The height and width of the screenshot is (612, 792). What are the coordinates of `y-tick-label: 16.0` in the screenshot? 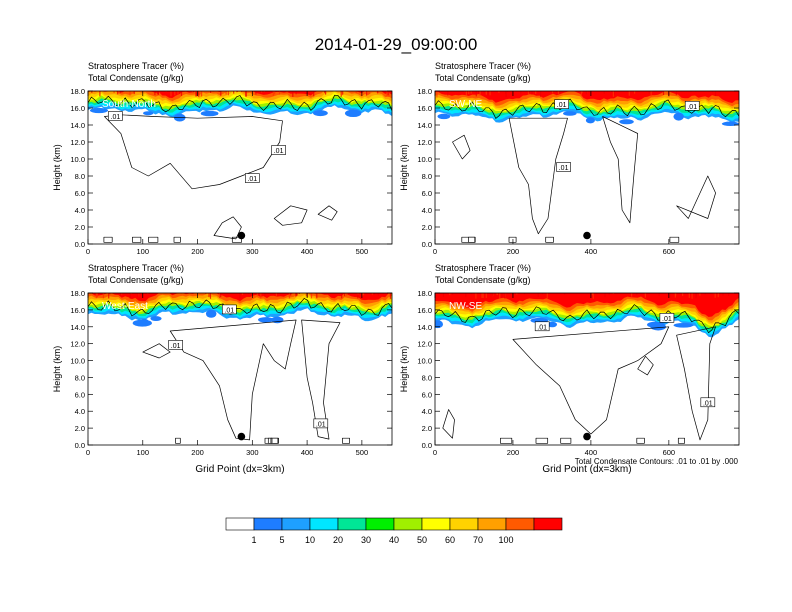 It's located at (424, 310).